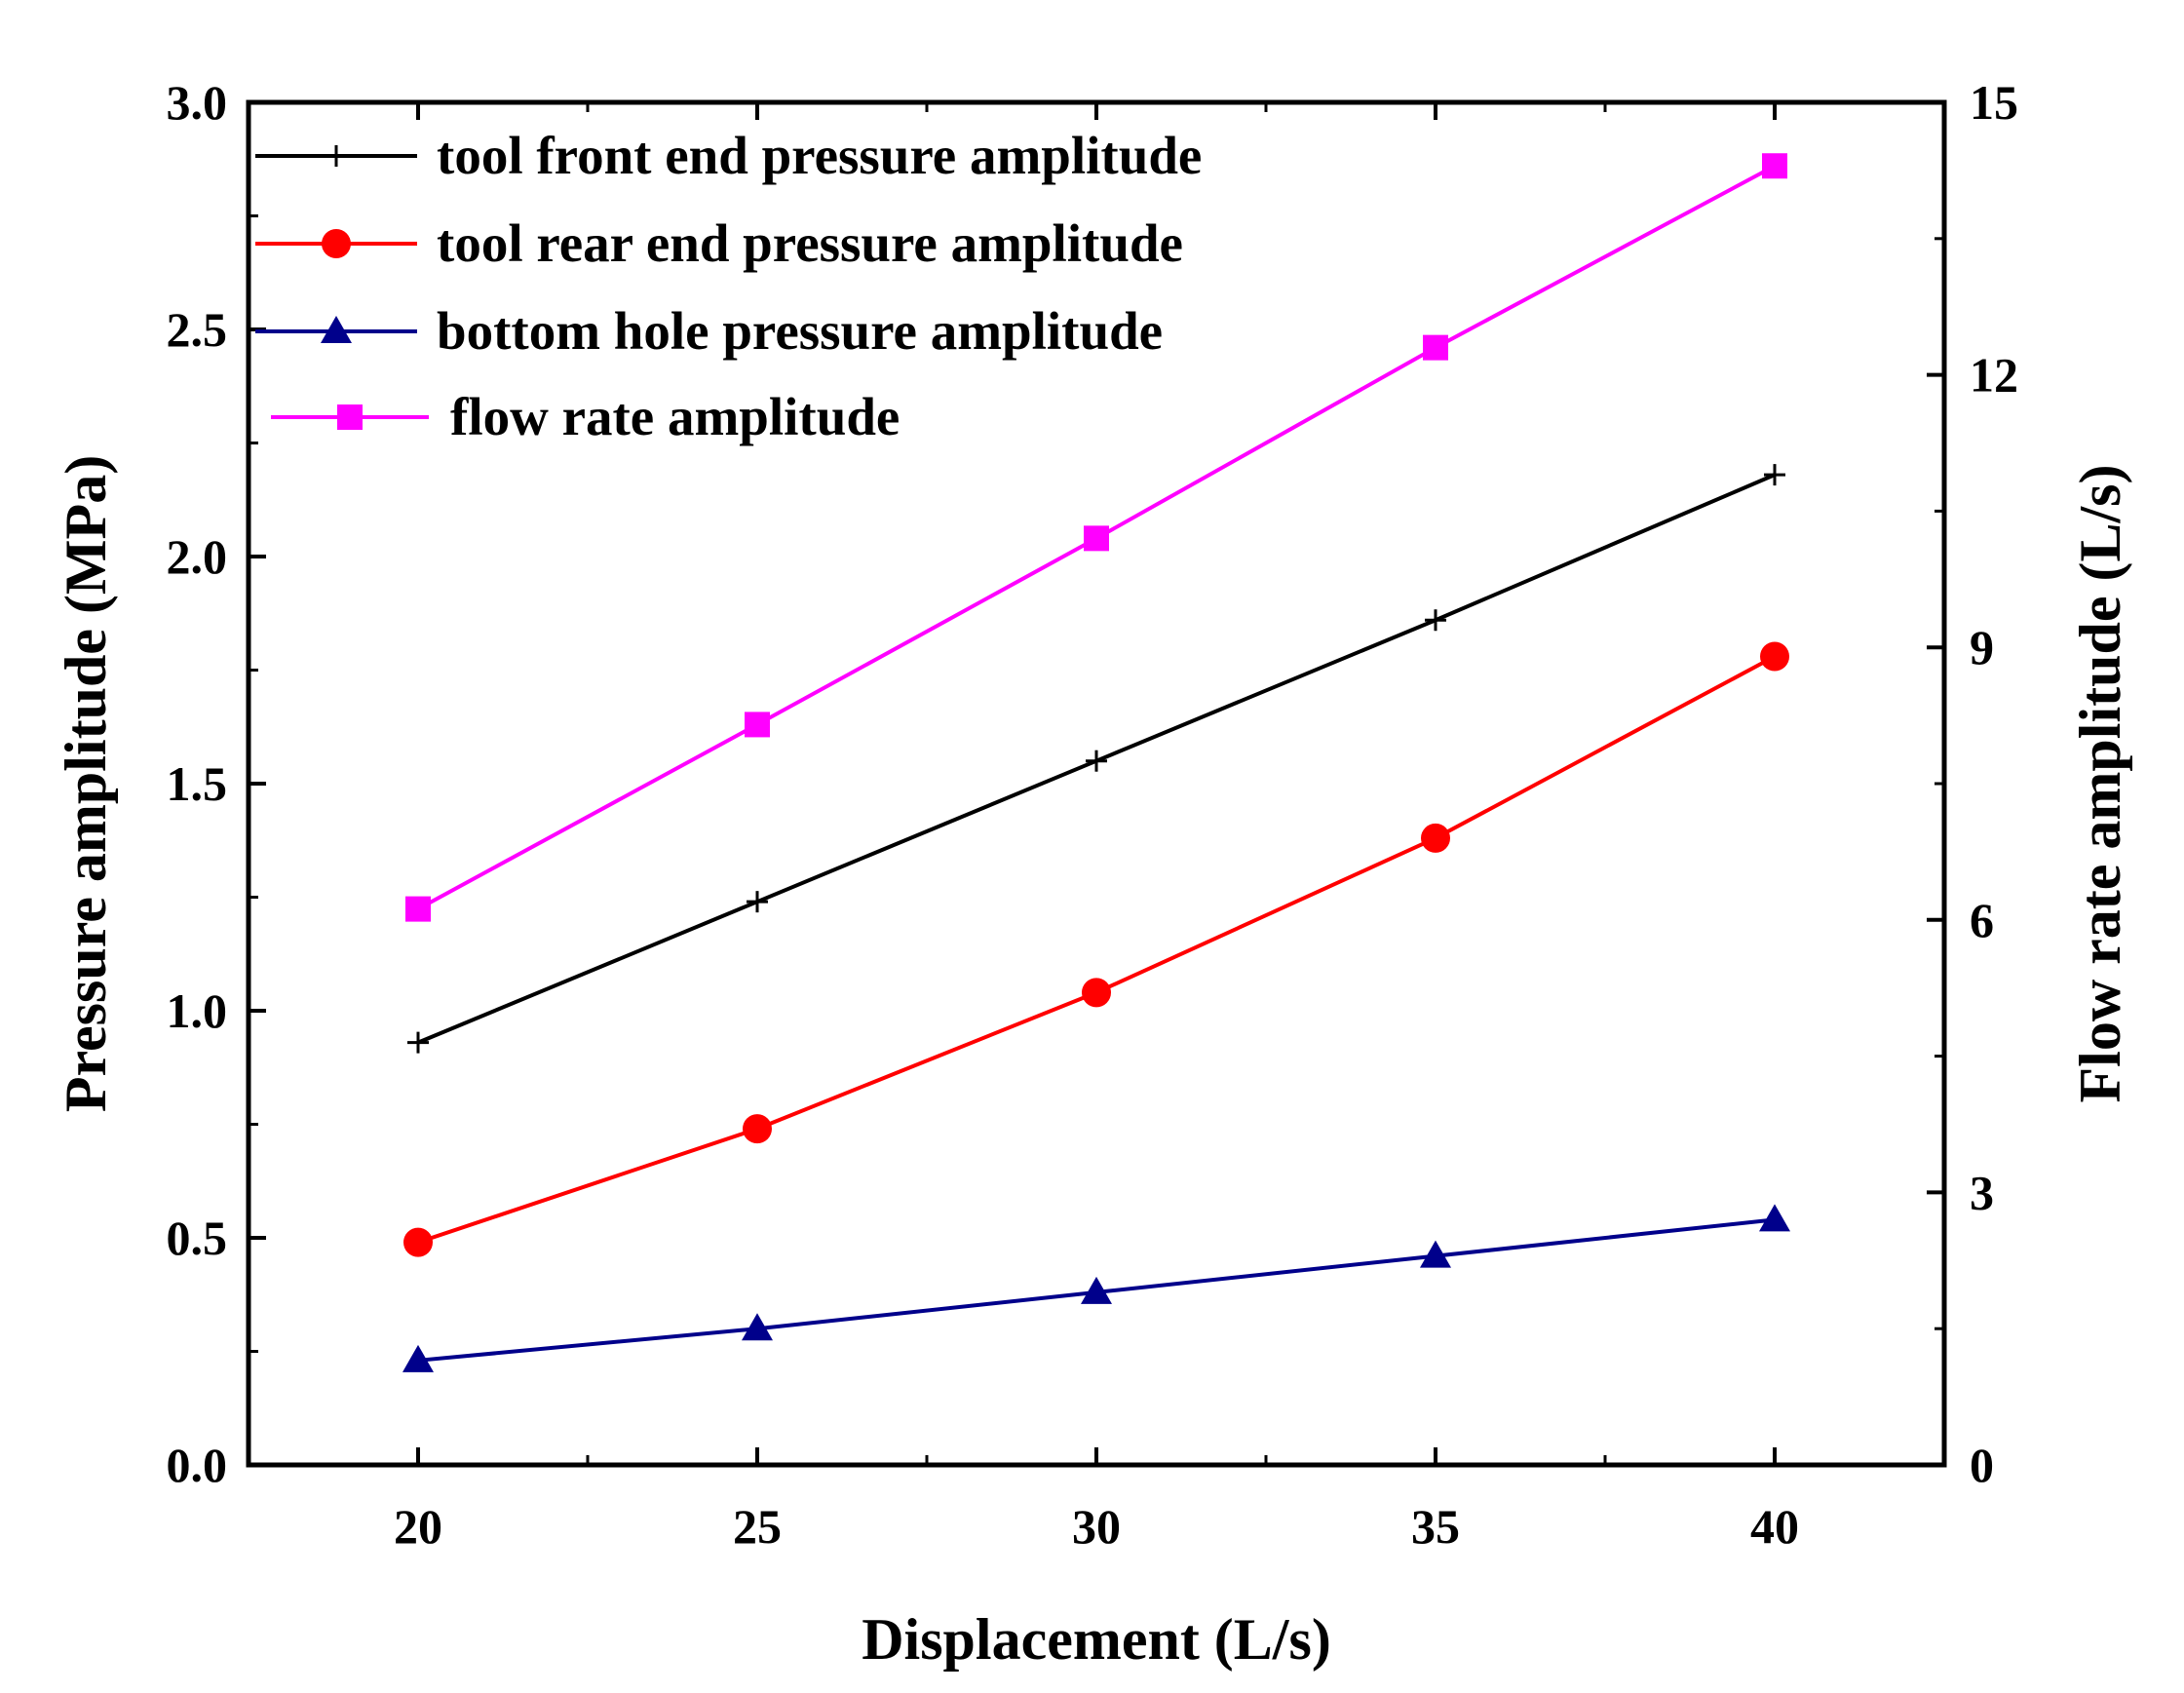  I want to click on x-tick-label: 35, so click(1435, 1527).